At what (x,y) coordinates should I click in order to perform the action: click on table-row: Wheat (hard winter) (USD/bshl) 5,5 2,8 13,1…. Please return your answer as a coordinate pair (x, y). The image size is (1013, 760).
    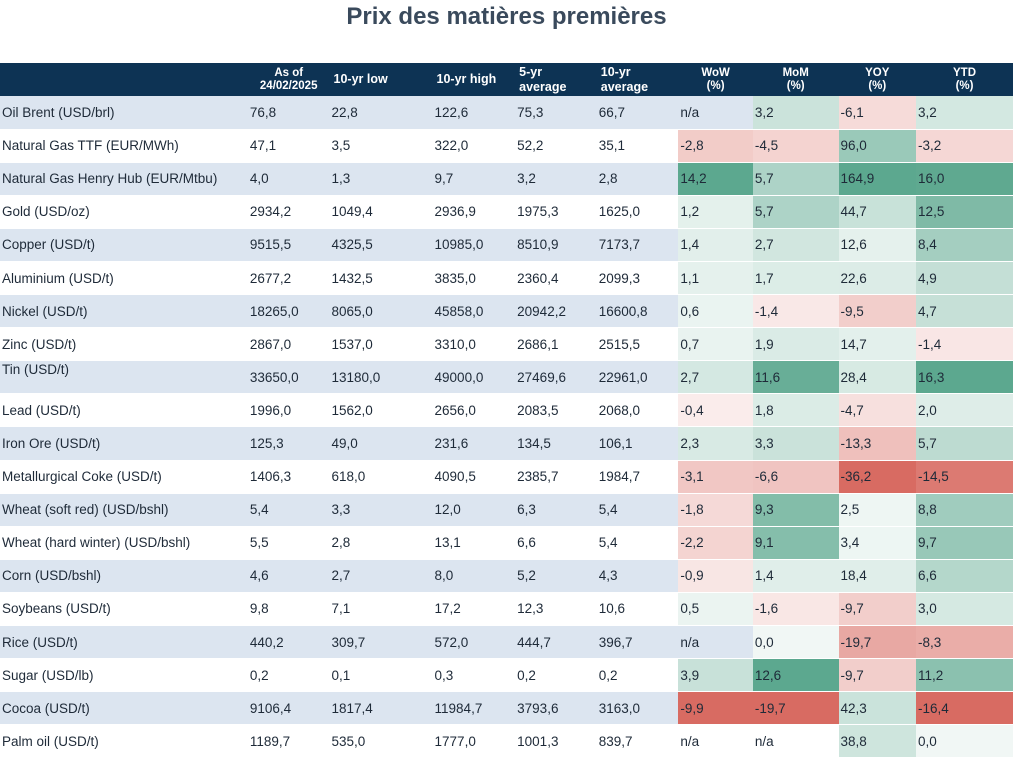
    Looking at the image, I should click on (506, 543).